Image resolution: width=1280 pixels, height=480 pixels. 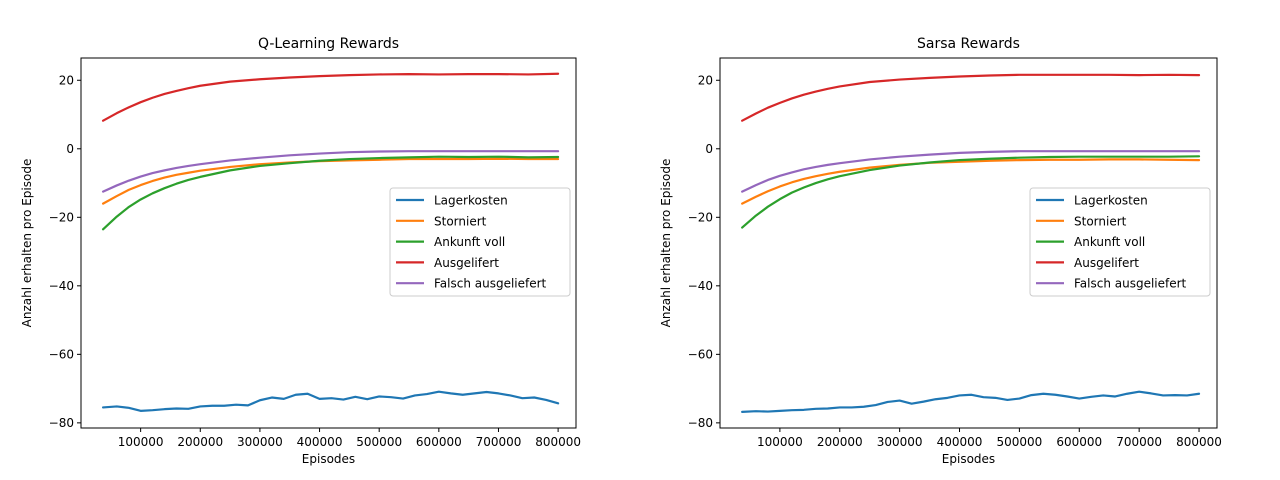 I want to click on series-line-storniert, so click(x=330, y=181).